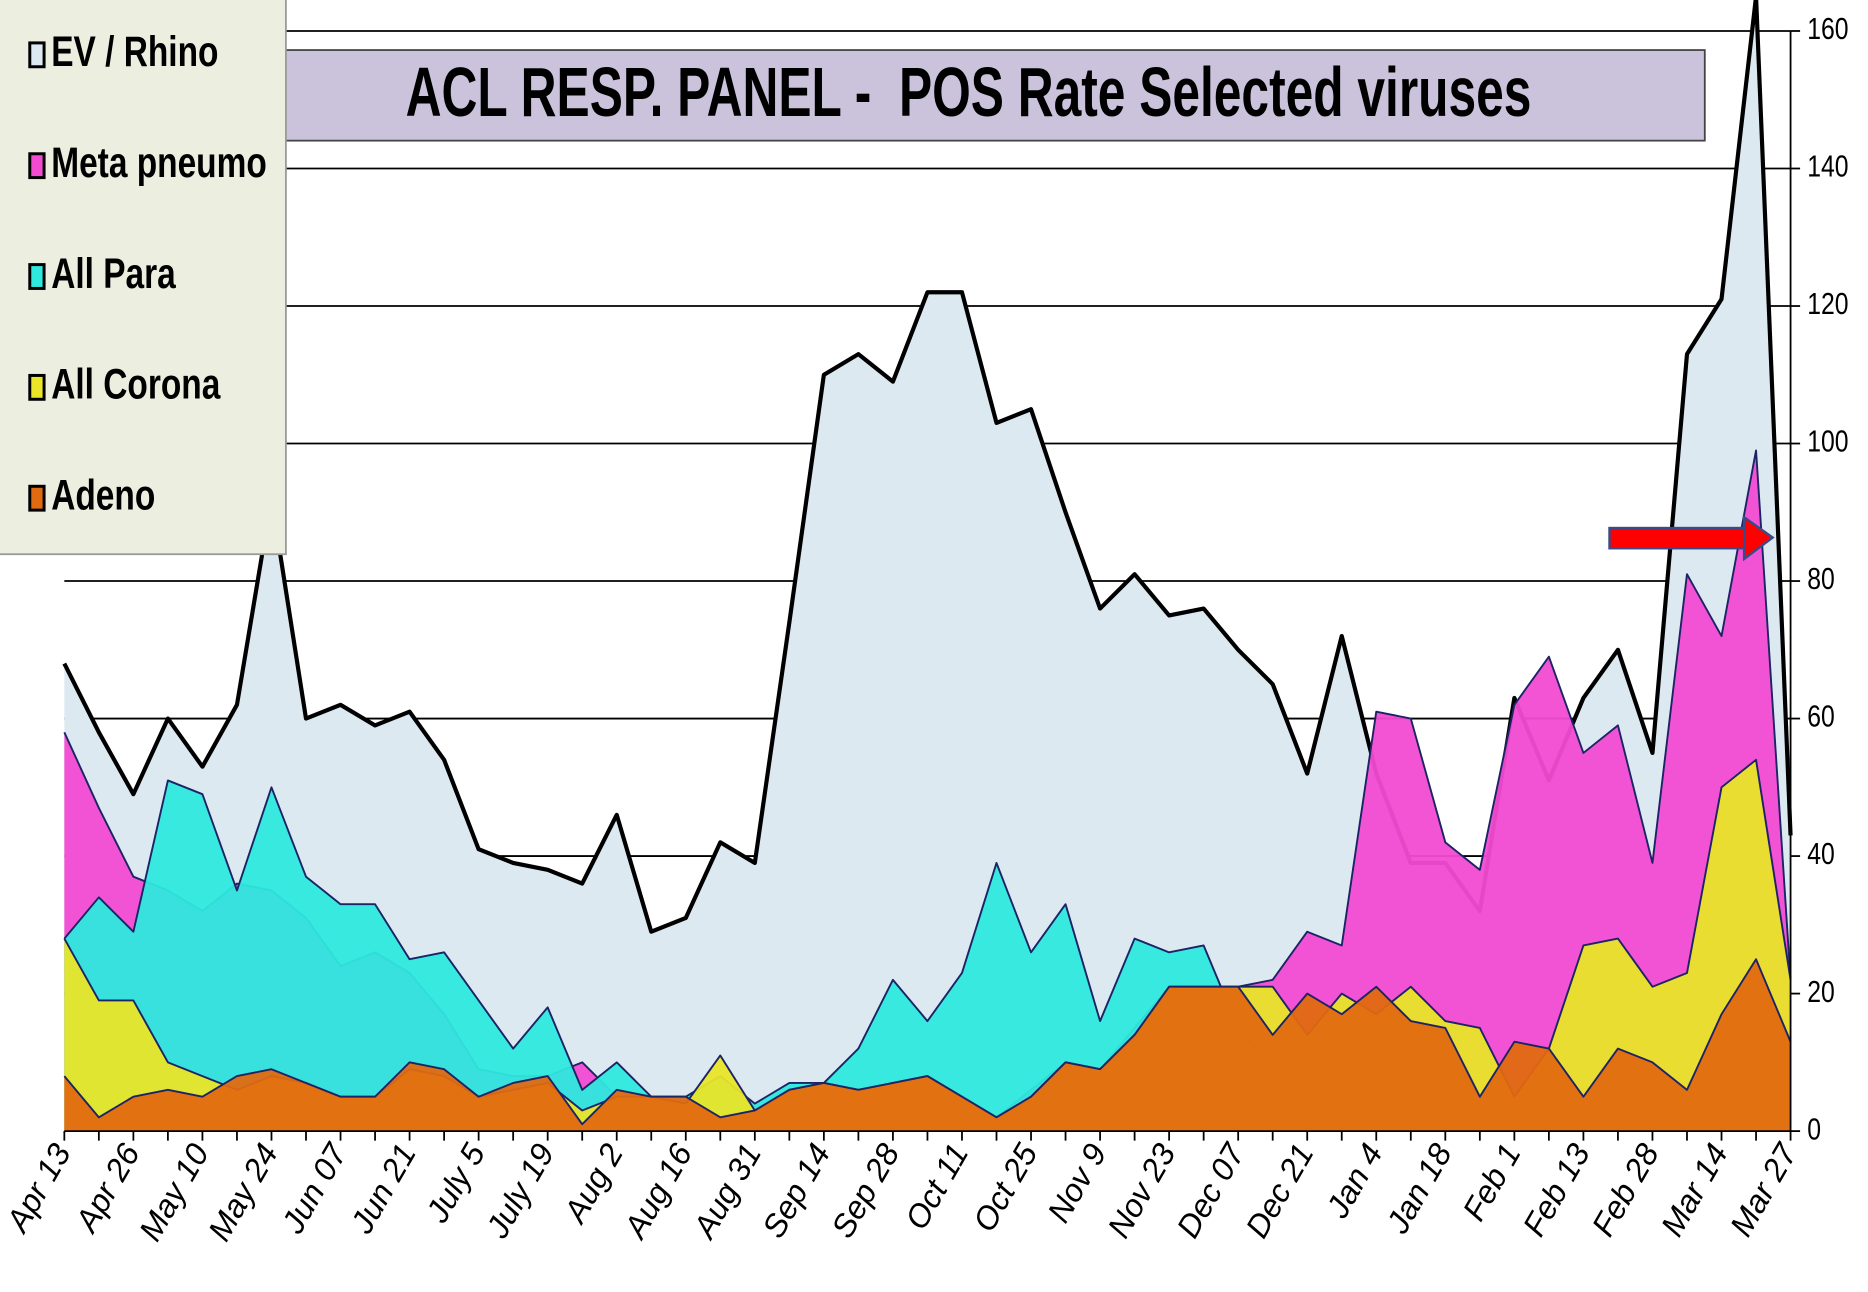 The width and height of the screenshot is (1868, 1292). What do you see at coordinates (1758, 538) in the screenshot?
I see `arrow-head` at bounding box center [1758, 538].